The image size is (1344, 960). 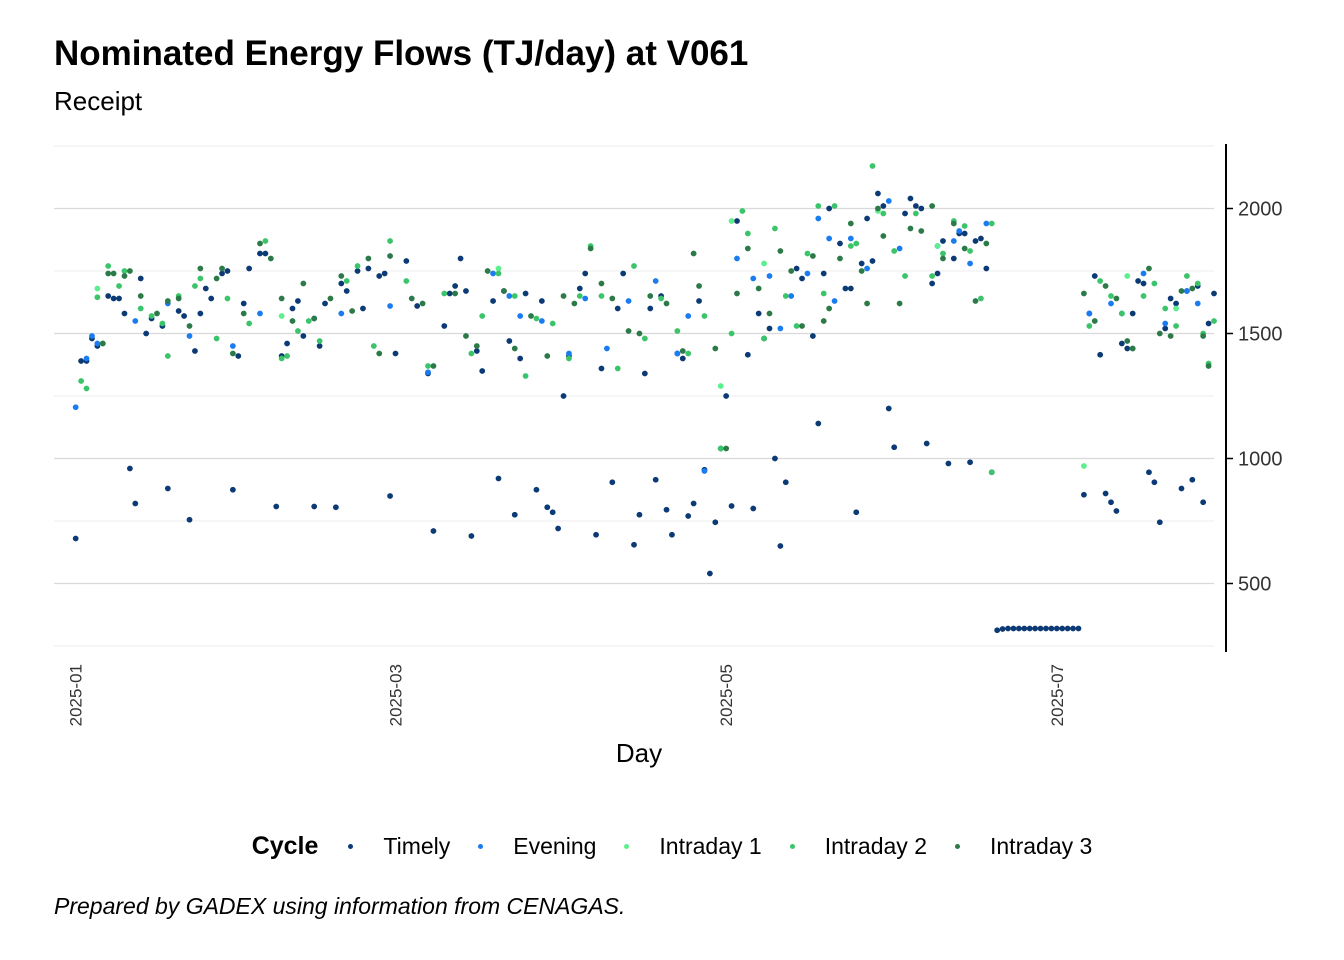 What do you see at coordinates (1260, 460) in the screenshot?
I see `y-tick-label: 1000` at bounding box center [1260, 460].